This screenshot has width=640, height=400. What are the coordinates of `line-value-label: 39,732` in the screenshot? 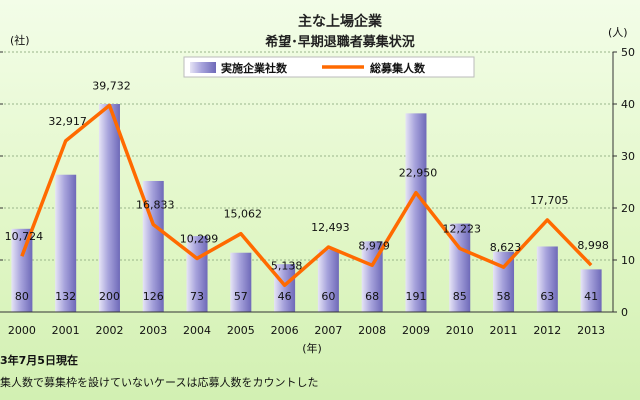 It's located at (111, 85).